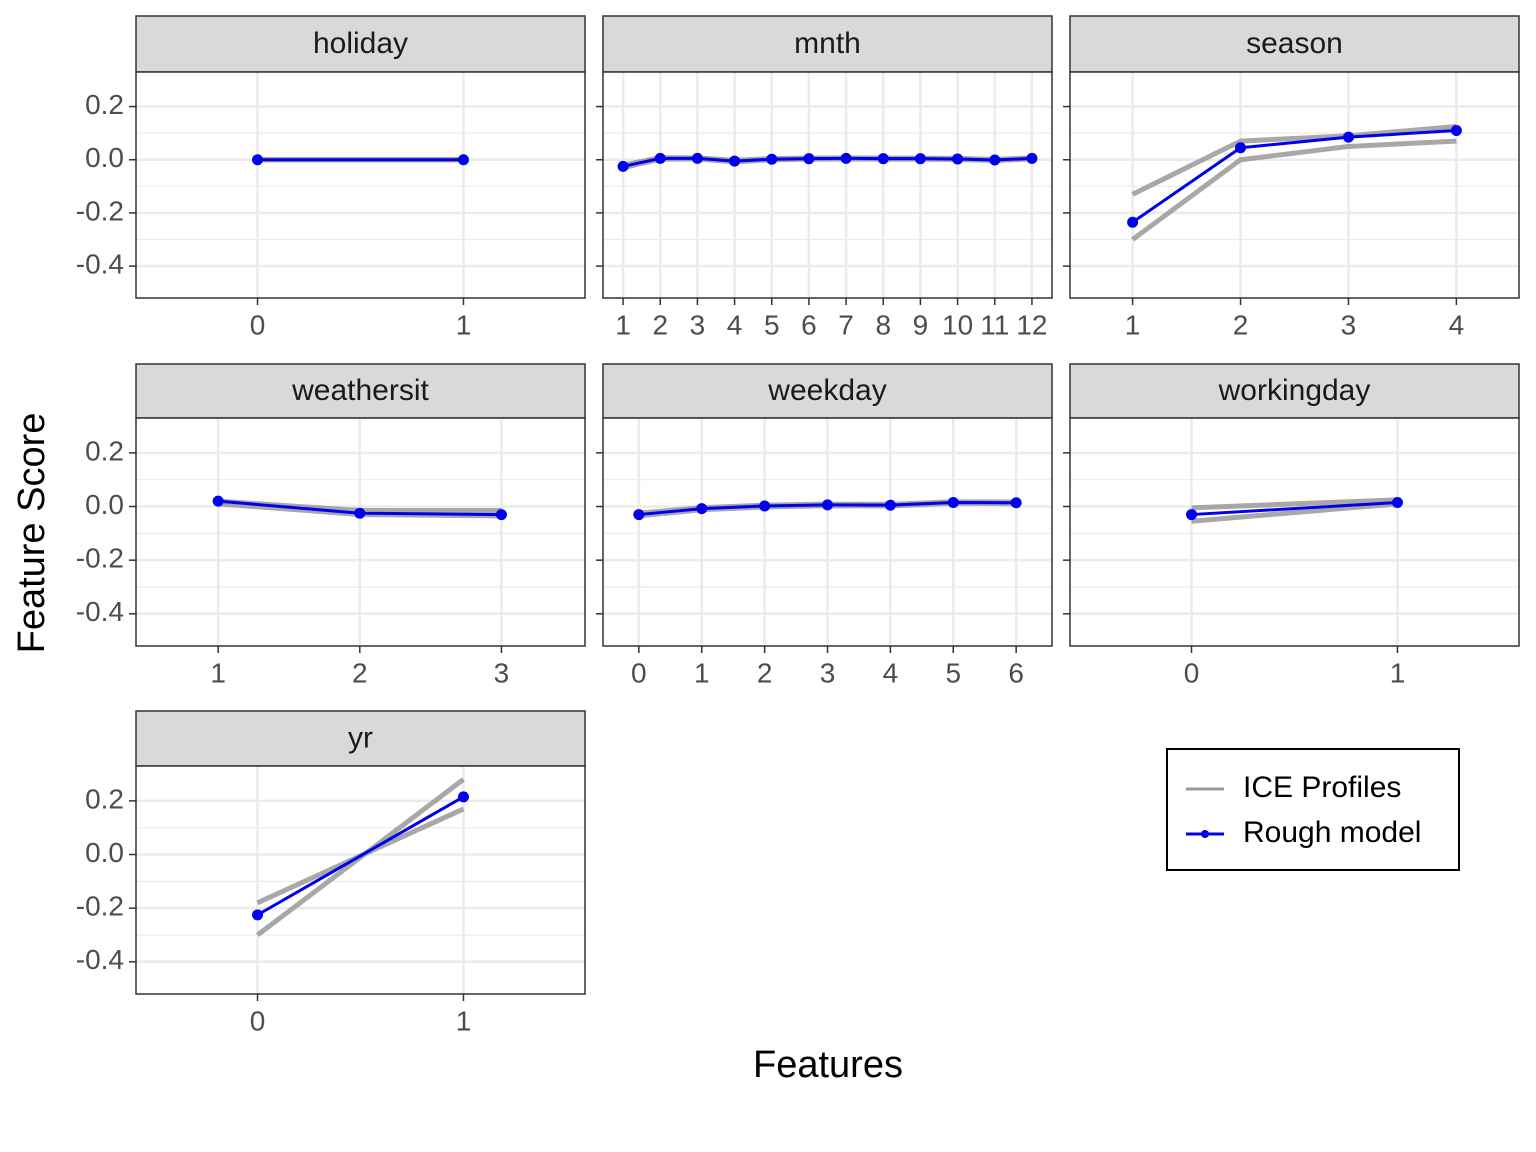  Describe the element at coordinates (1332, 832) in the screenshot. I see `legend-label: Rough model` at that location.